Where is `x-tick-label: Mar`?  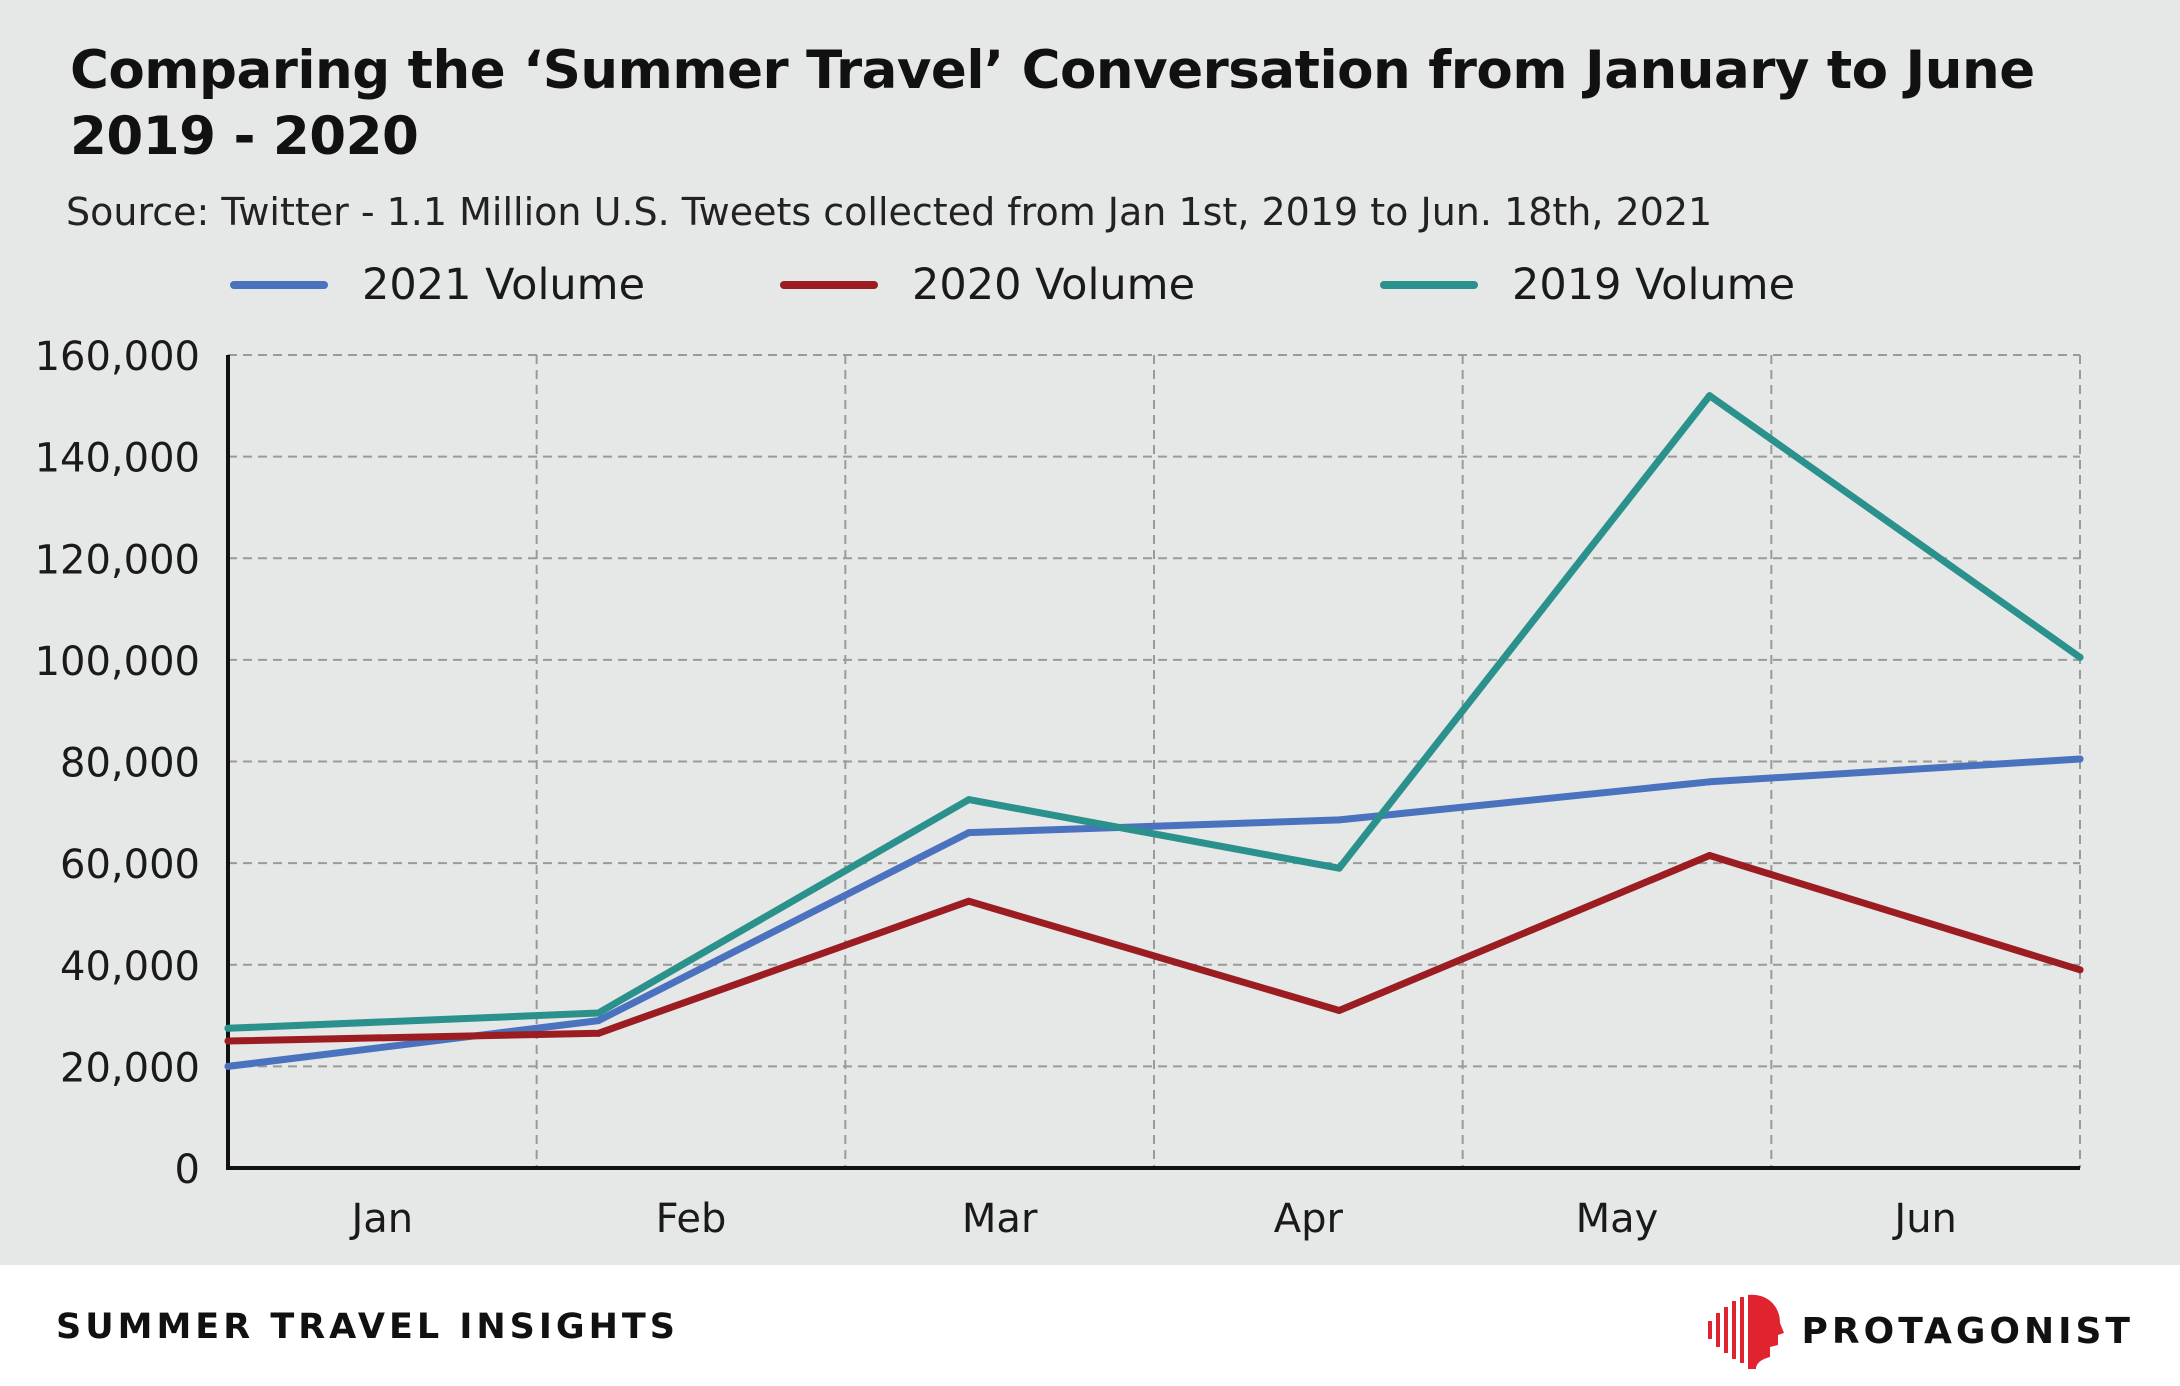 x-tick-label: Mar is located at coordinates (1000, 1219).